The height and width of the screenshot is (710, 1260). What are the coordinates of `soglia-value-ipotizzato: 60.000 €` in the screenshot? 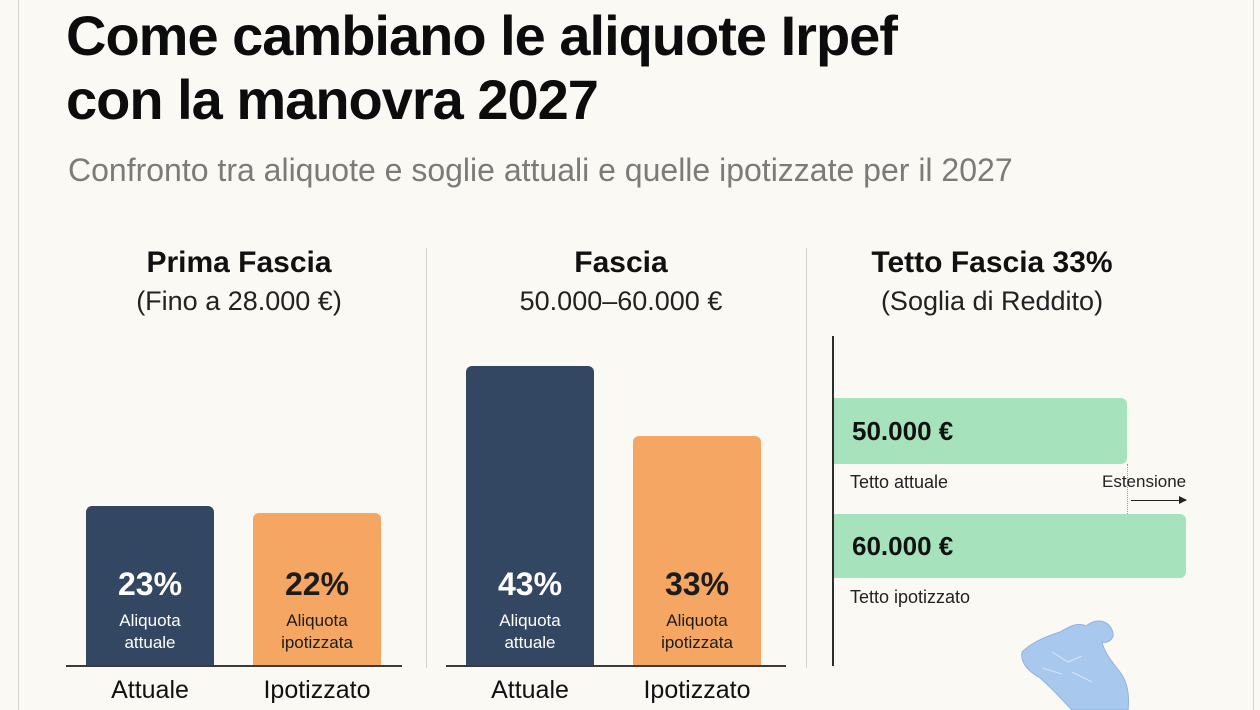 It's located at (903, 546).